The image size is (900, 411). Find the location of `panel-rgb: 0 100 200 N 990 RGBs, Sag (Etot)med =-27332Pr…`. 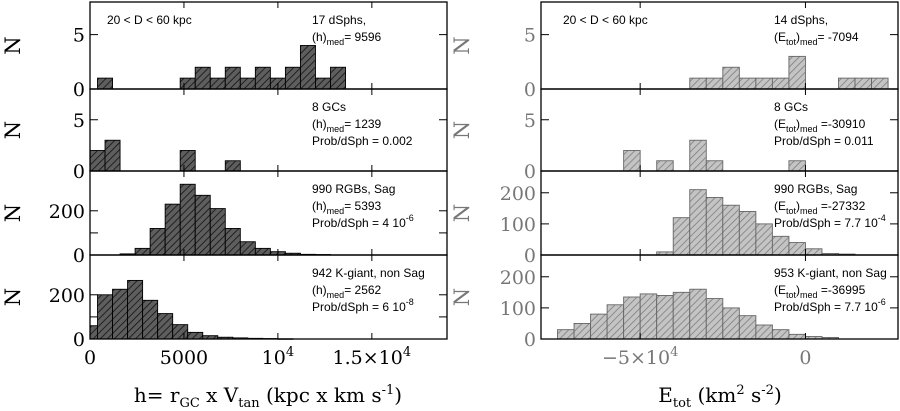

panel-rgb: 0 100 200 N 990 RGBs, Sag (Etot)med =-27332Pr… is located at coordinates (674, 218).